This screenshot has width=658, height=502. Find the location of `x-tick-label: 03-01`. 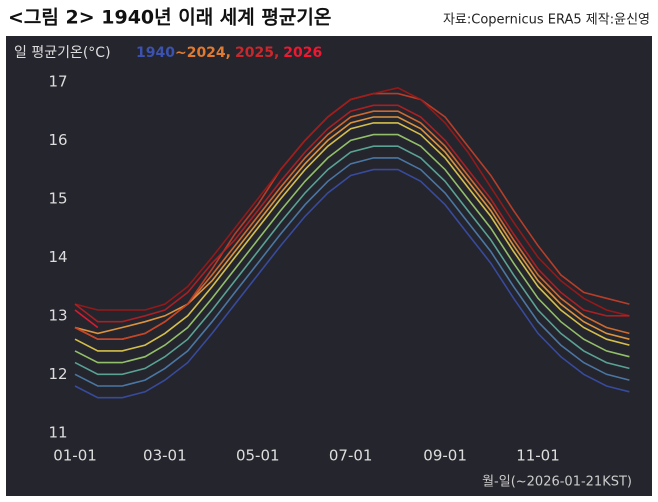

x-tick-label: 03-01 is located at coordinates (165, 456).